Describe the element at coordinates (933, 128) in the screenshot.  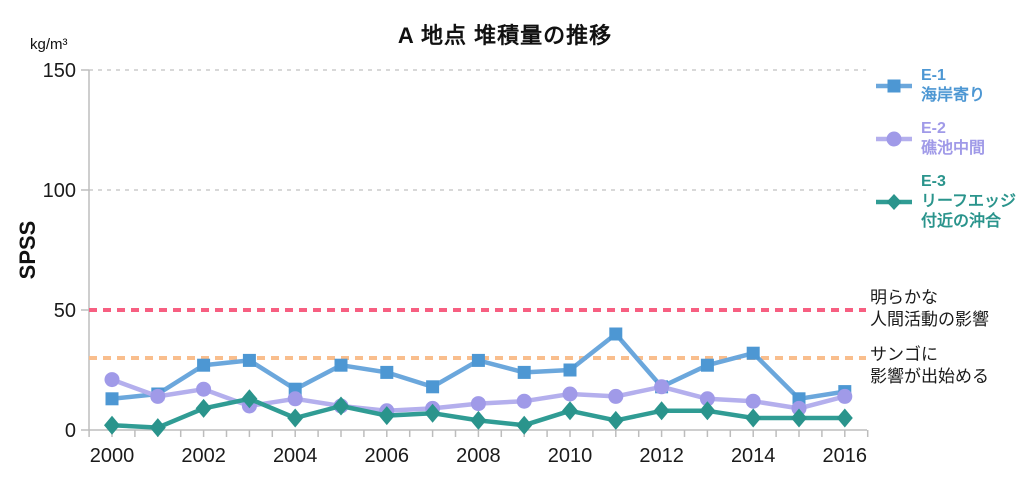
I see `legend-series-name: E-2` at that location.